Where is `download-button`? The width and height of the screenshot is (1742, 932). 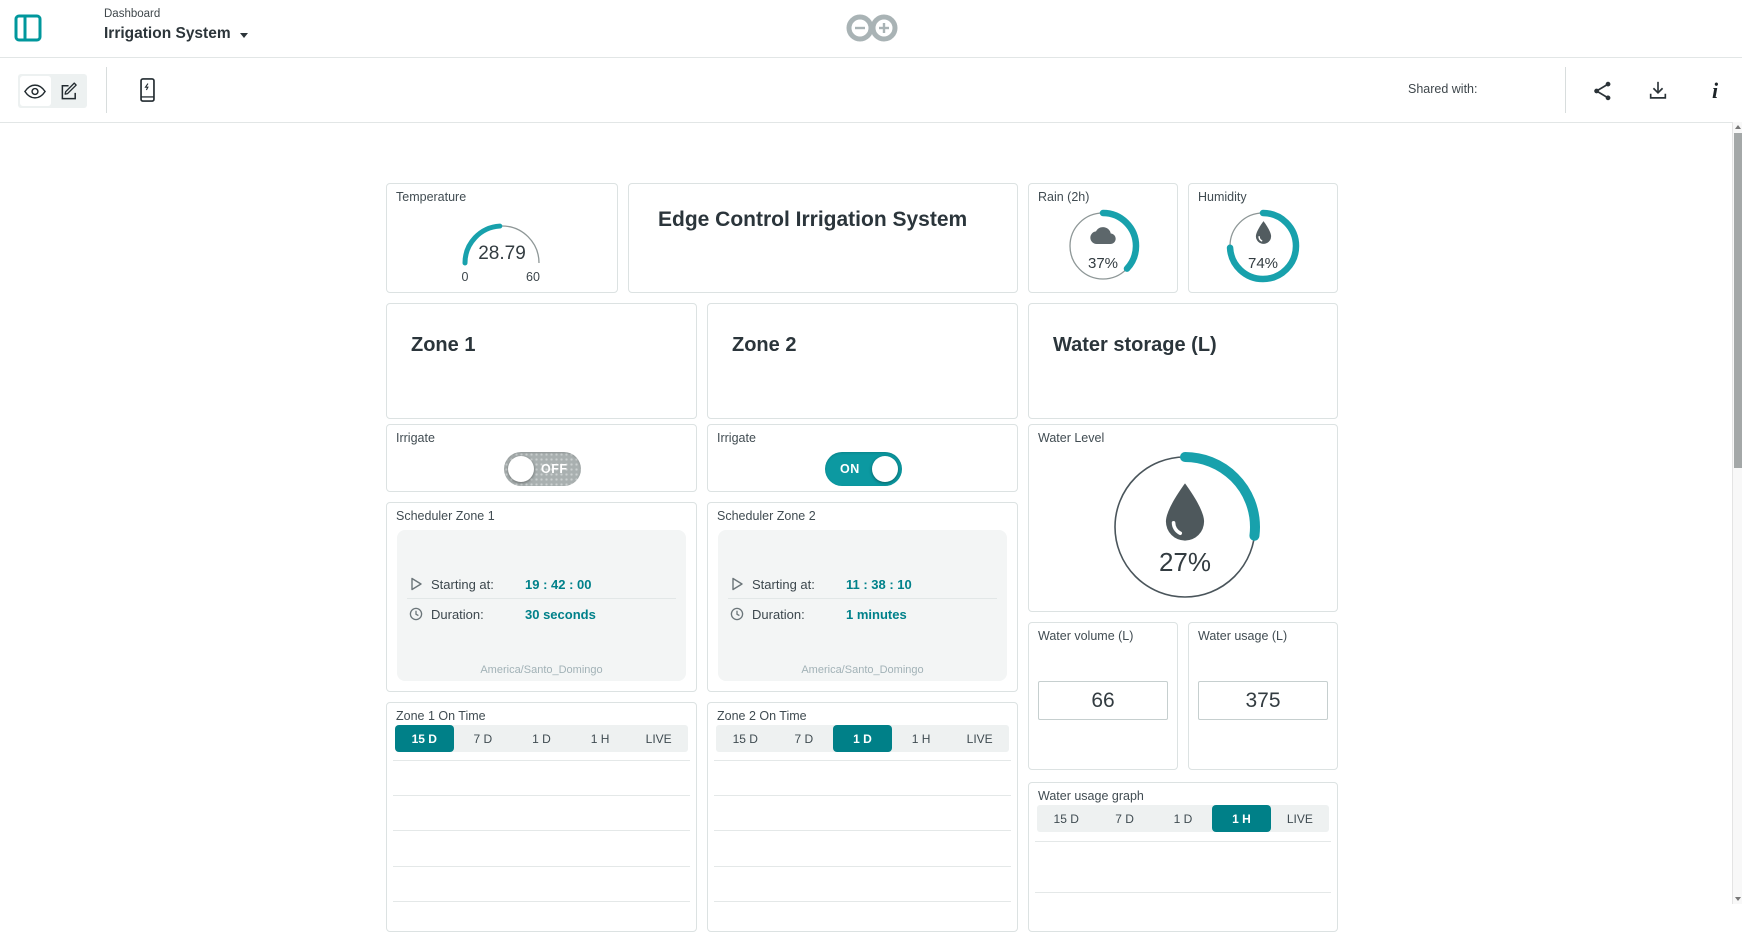 download-button is located at coordinates (1658, 91).